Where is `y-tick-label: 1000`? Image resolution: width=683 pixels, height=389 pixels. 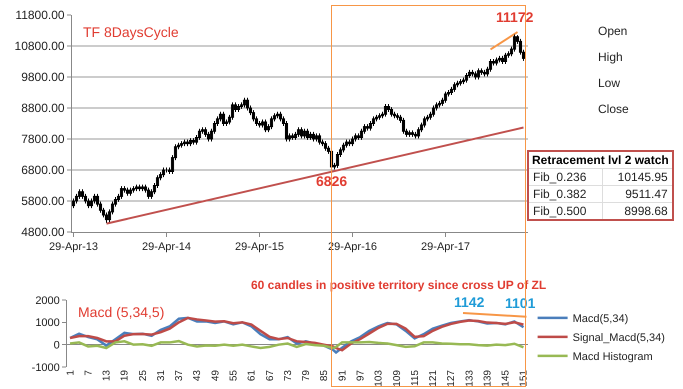 y-tick-label: 1000 is located at coordinates (47, 323).